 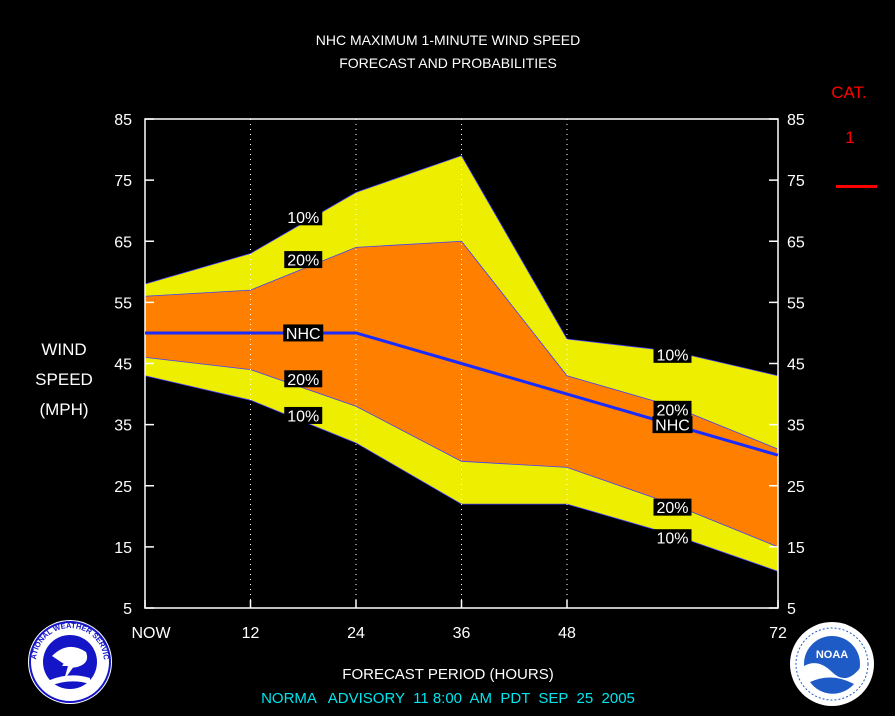 What do you see at coordinates (448, 40) in the screenshot?
I see `chart-title: NHC MAXIMUM 1-MINUTE WIND SPEED` at bounding box center [448, 40].